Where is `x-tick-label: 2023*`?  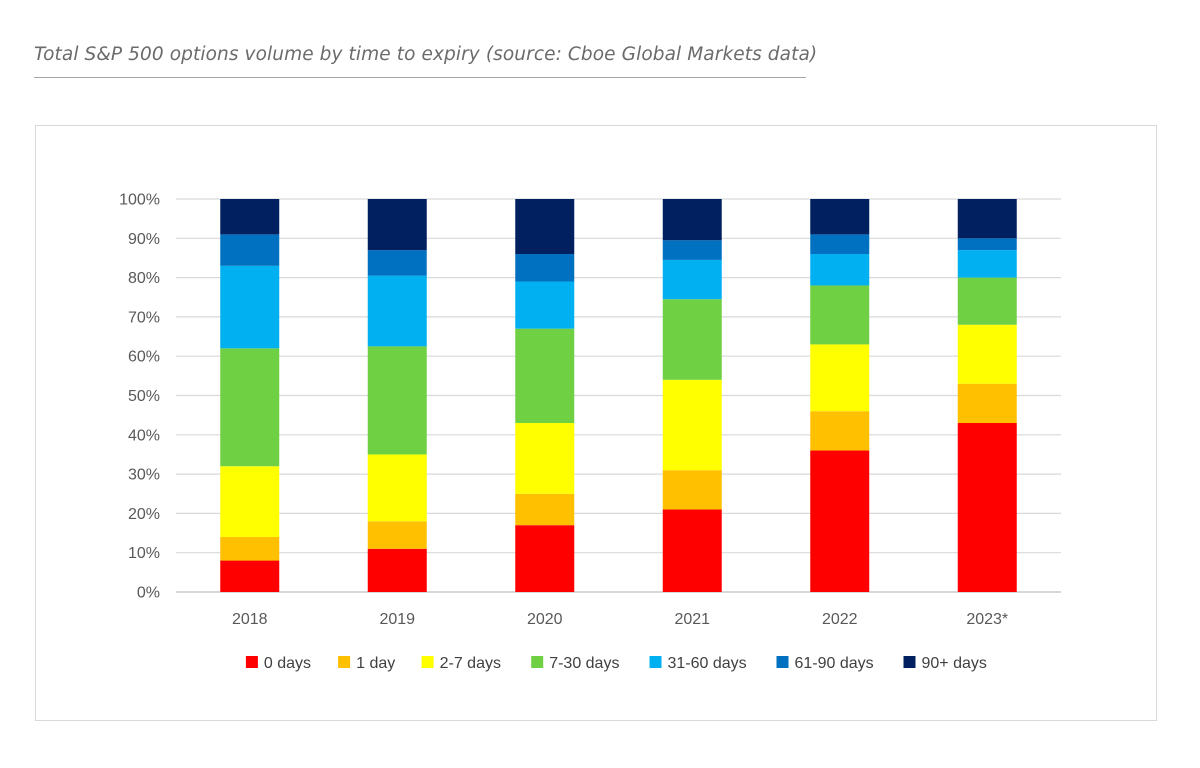
x-tick-label: 2023* is located at coordinates (987, 619).